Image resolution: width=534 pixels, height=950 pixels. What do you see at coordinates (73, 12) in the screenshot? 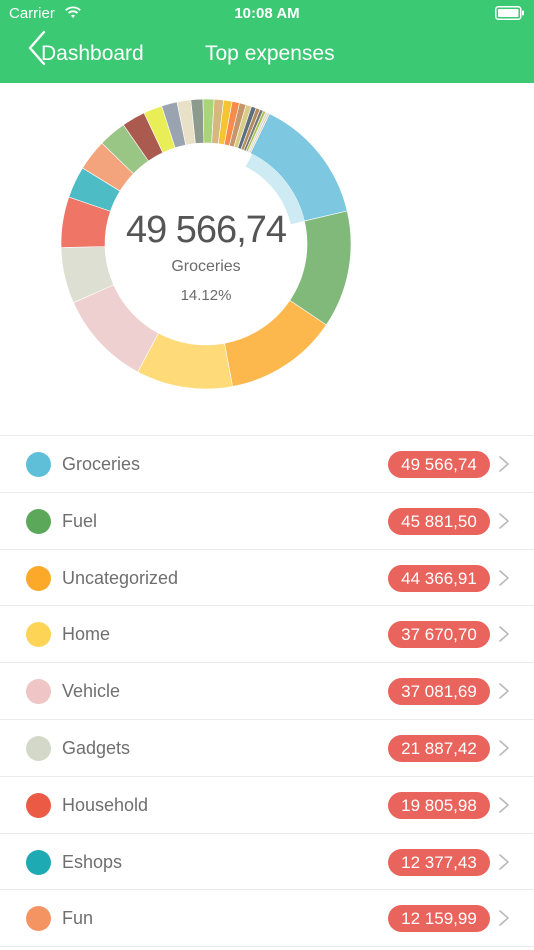
I see `wifi-icon` at bounding box center [73, 12].